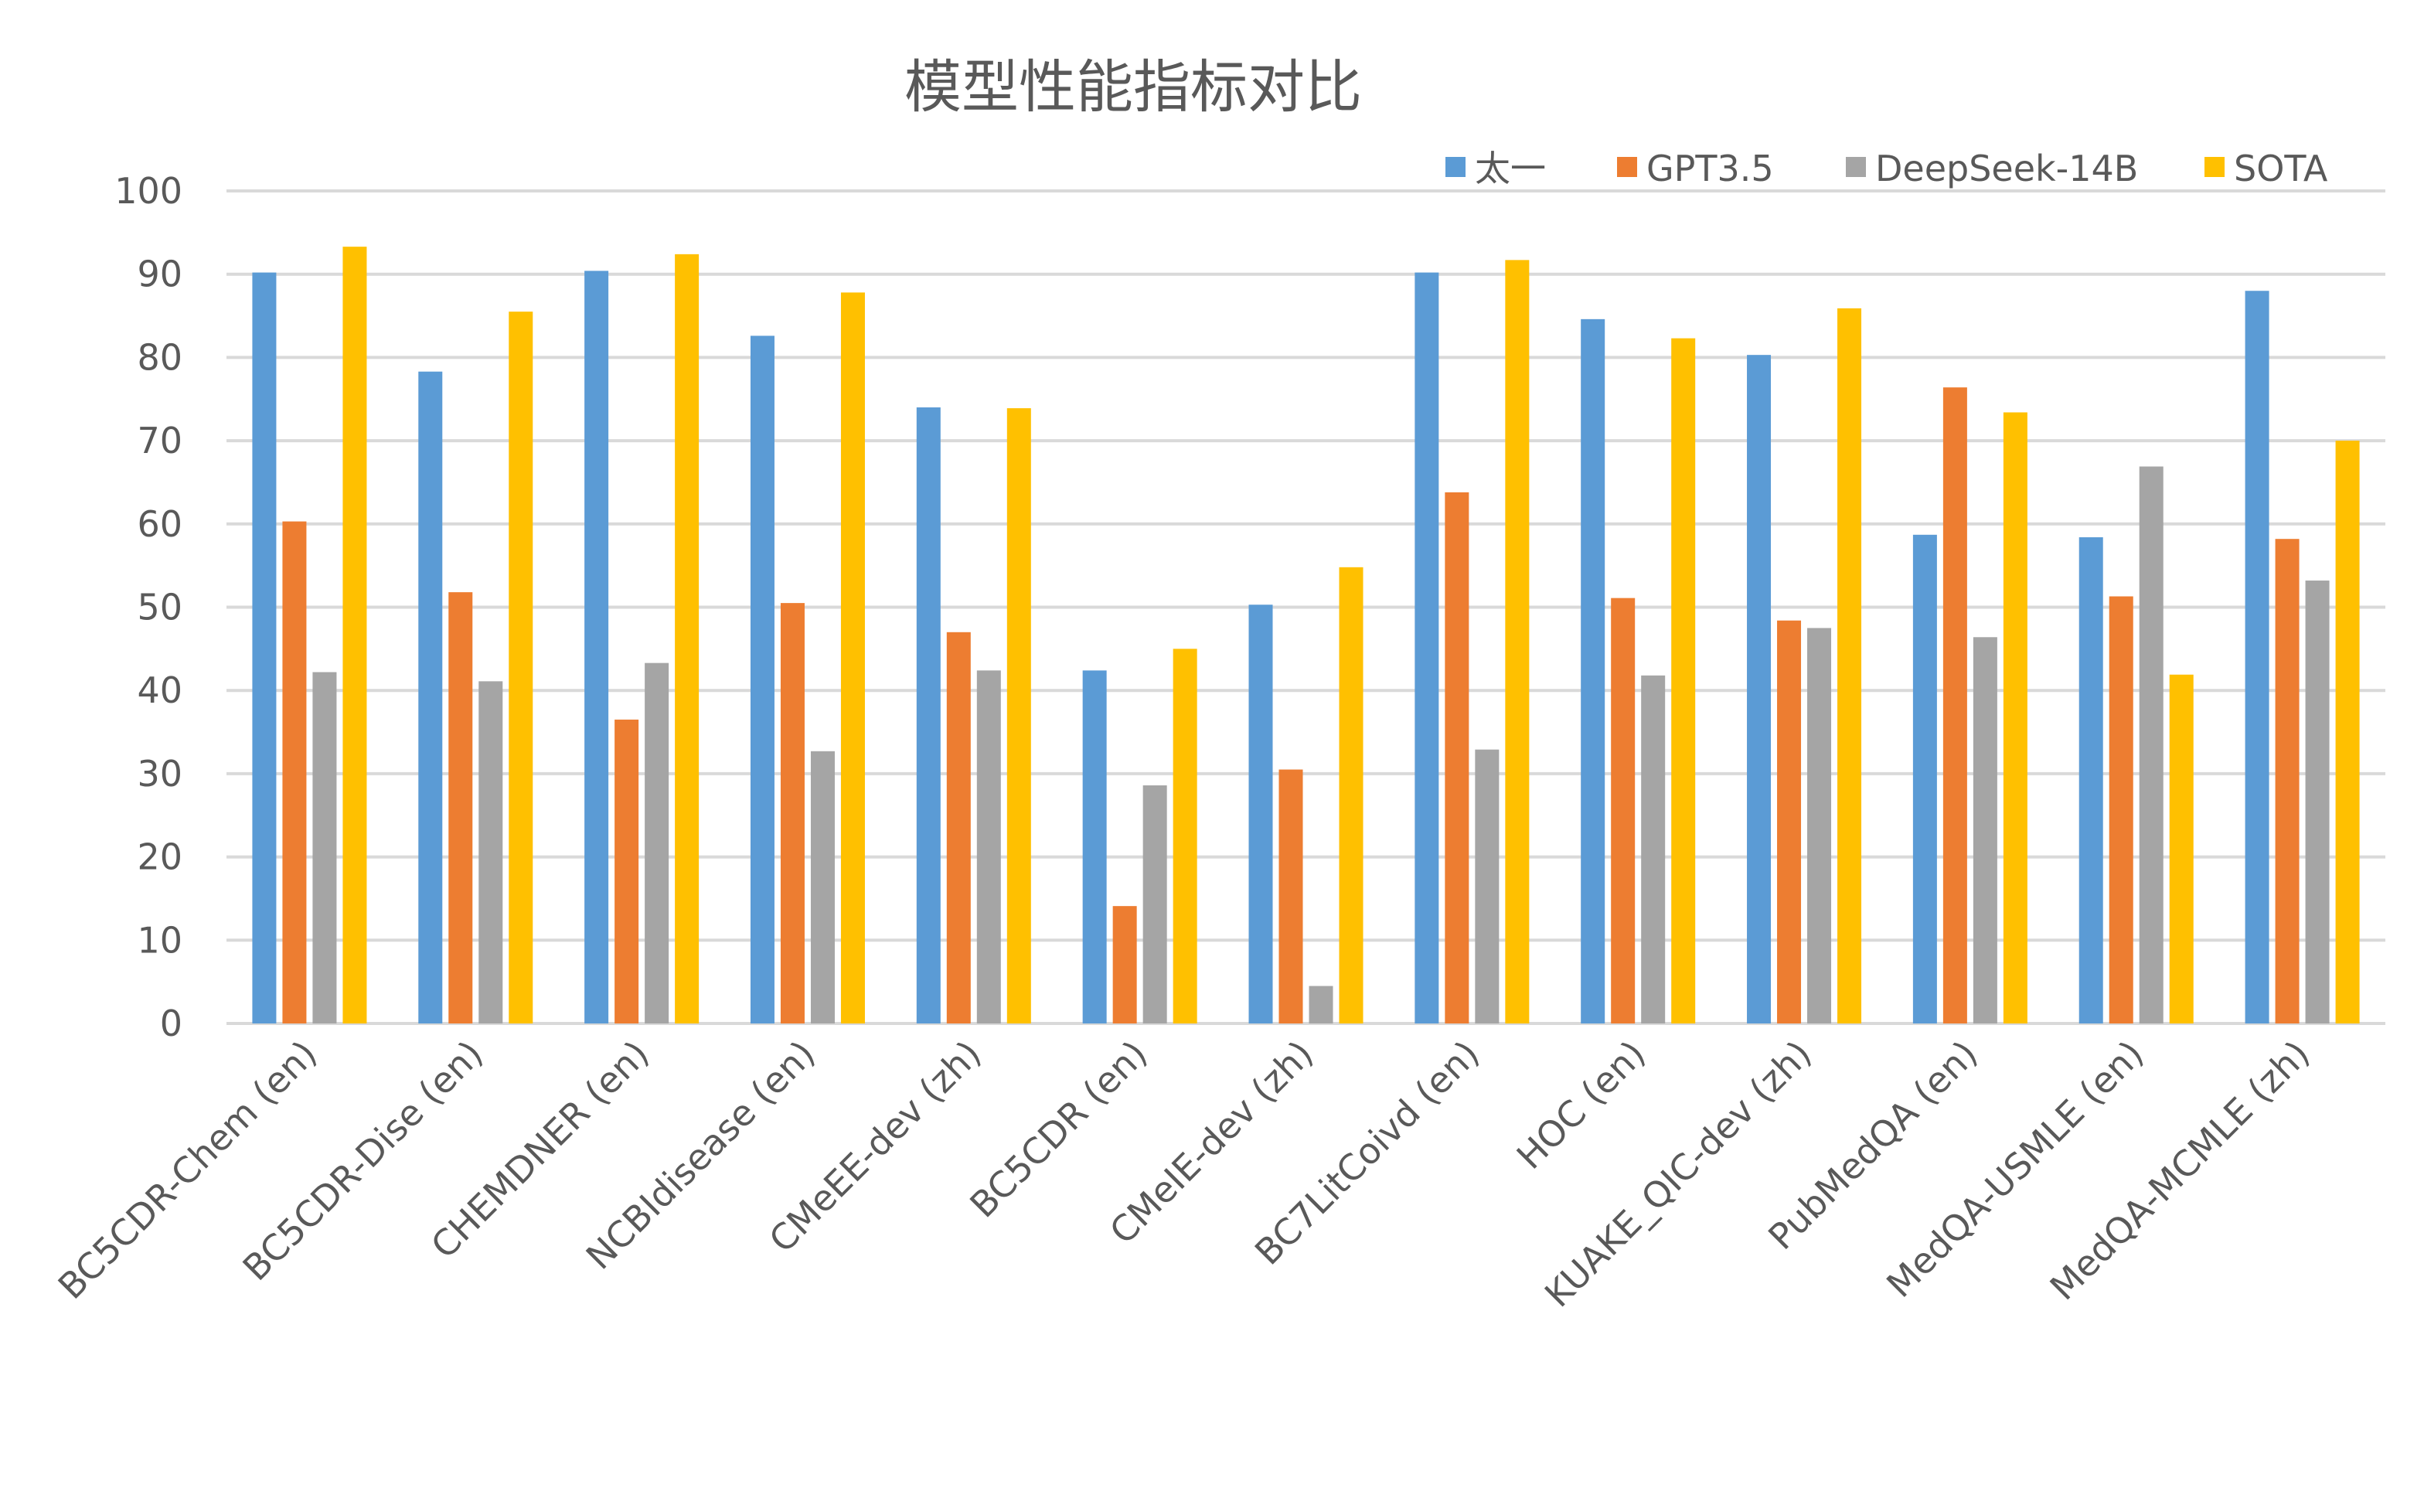 The height and width of the screenshot is (1512, 2424). I want to click on bar-太一-1, so click(430, 697).